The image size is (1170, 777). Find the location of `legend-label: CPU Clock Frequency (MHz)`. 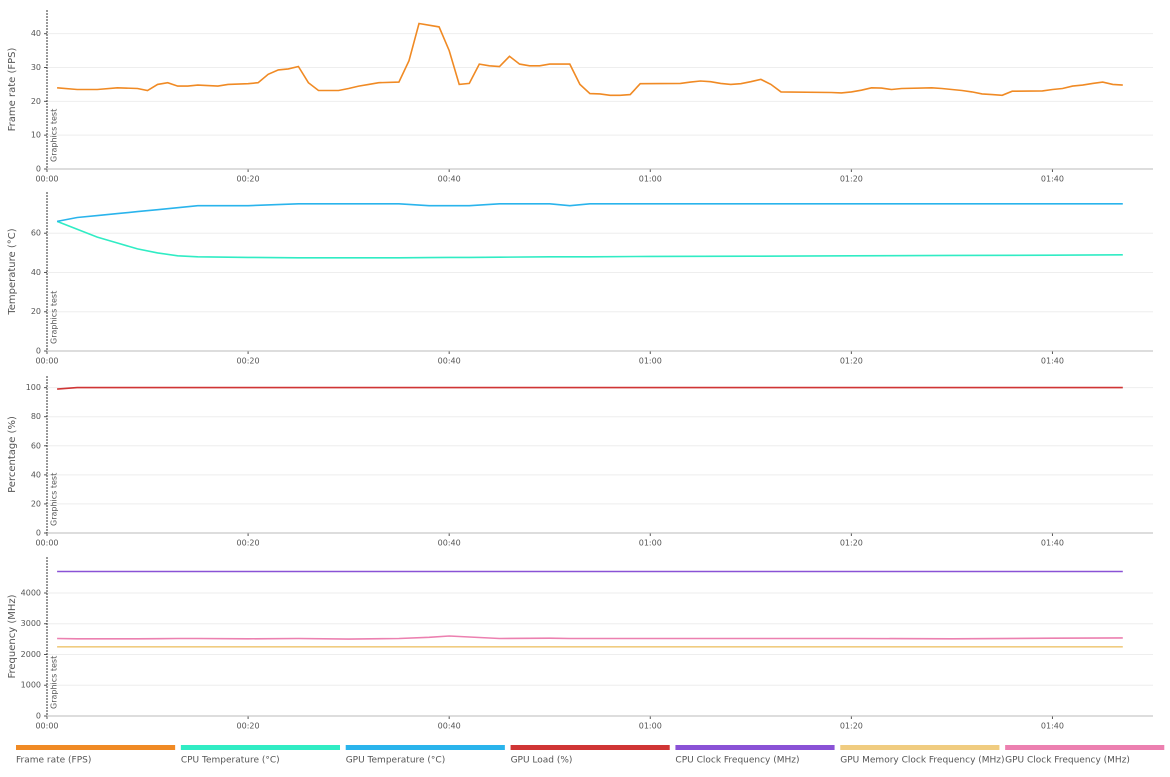

legend-label: CPU Clock Frequency (MHz) is located at coordinates (737, 761).